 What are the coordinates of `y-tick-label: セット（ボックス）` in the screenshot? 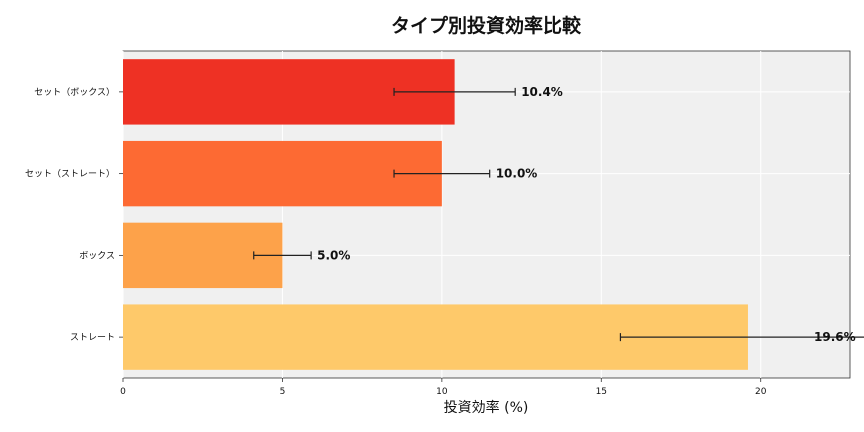 It's located at (74, 92).